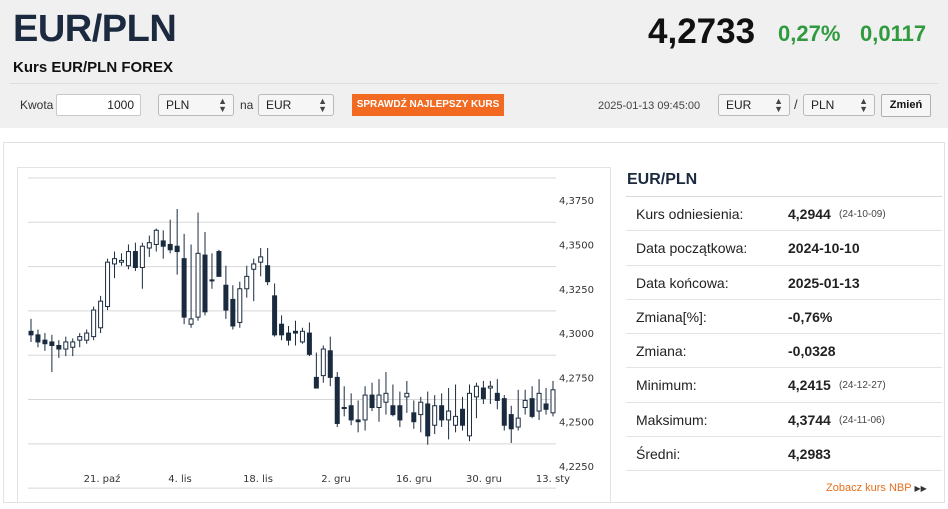  I want to click on x-tick-label: 16. gru, so click(414, 479).